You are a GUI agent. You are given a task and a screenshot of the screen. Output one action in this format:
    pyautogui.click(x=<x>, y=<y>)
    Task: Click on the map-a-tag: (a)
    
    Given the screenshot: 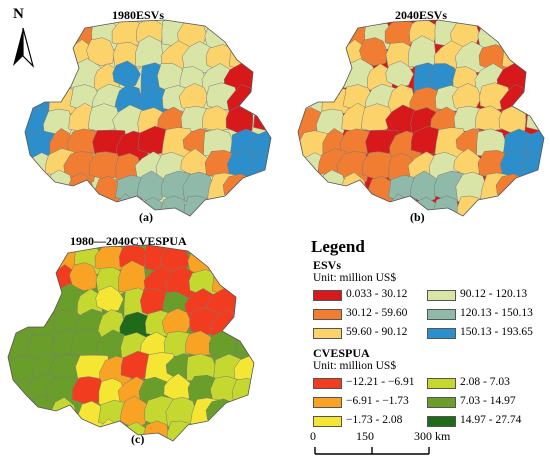 What is the action you would take?
    pyautogui.click(x=146, y=217)
    